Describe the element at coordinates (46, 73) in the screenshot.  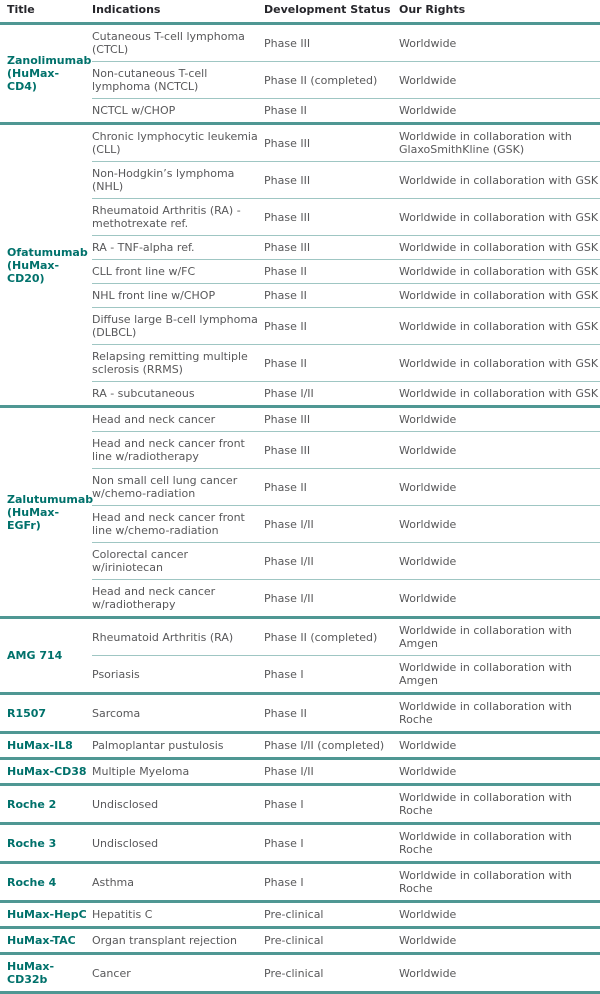
I see `product-title: Zanolimumab (HuMax-CD4)` at that location.